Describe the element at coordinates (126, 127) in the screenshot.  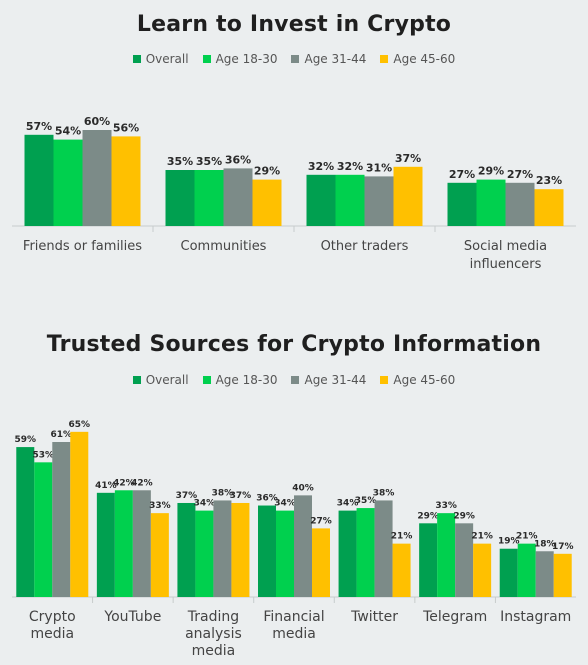
I see `data-label: 56%` at that location.